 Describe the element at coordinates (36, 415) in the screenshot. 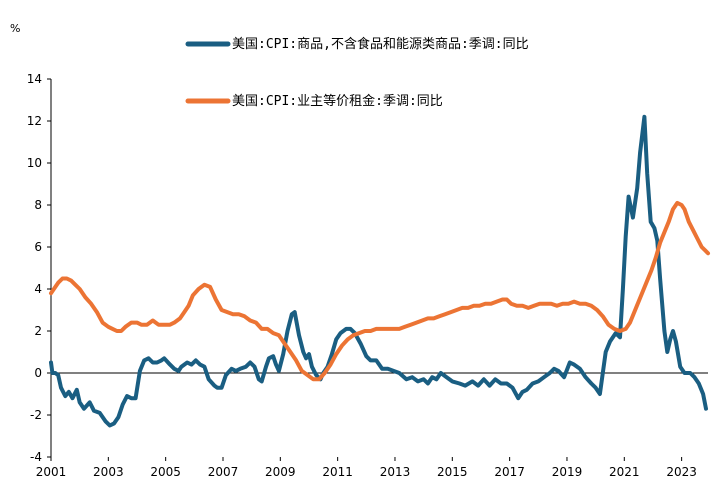

I see `y-tick-label: -2` at that location.